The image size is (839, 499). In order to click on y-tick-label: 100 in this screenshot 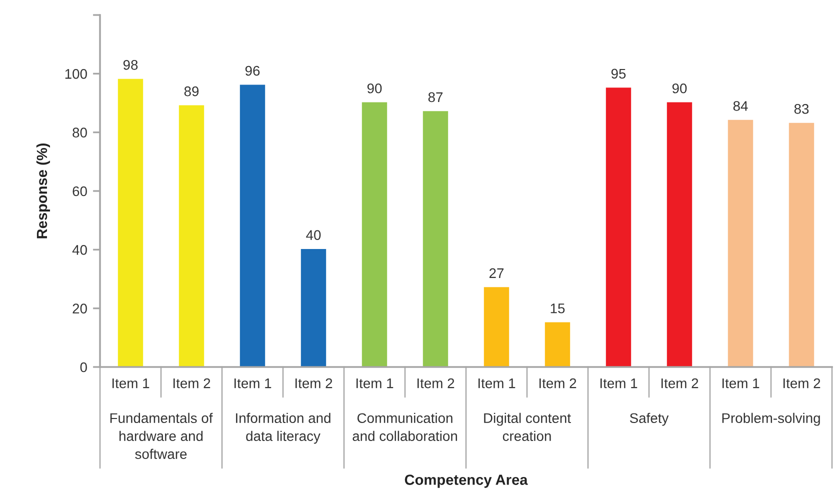, I will do `click(76, 74)`.